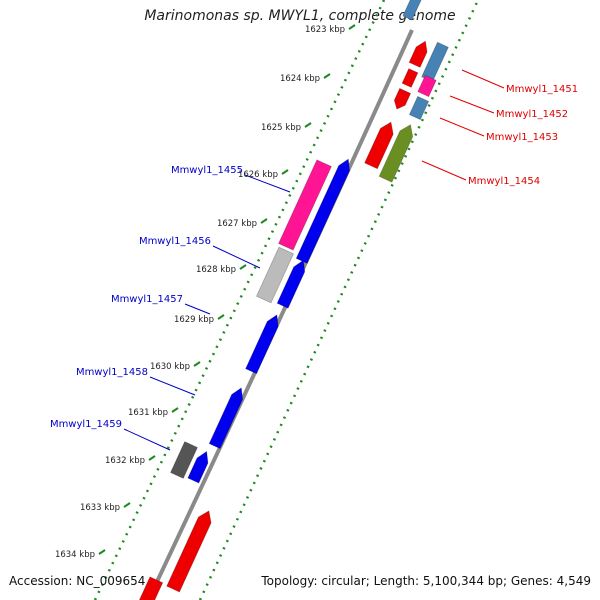 This screenshot has width=600, height=600. Describe the element at coordinates (418, 54) in the screenshot. I see `gene-red-a` at that location.